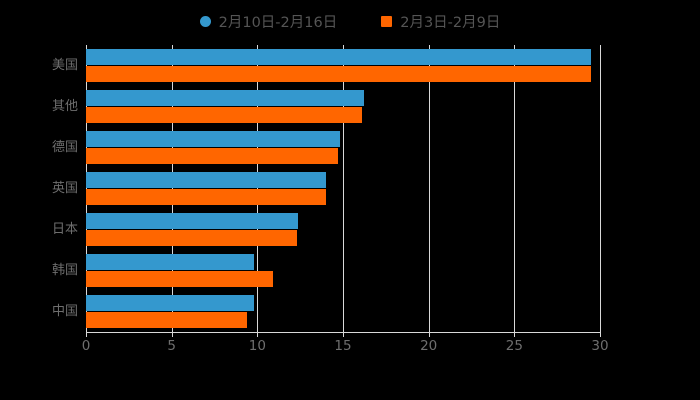 Image resolution: width=700 pixels, height=400 pixels. What do you see at coordinates (192, 221) in the screenshot?
I see `bar-日本-series-0` at bounding box center [192, 221].